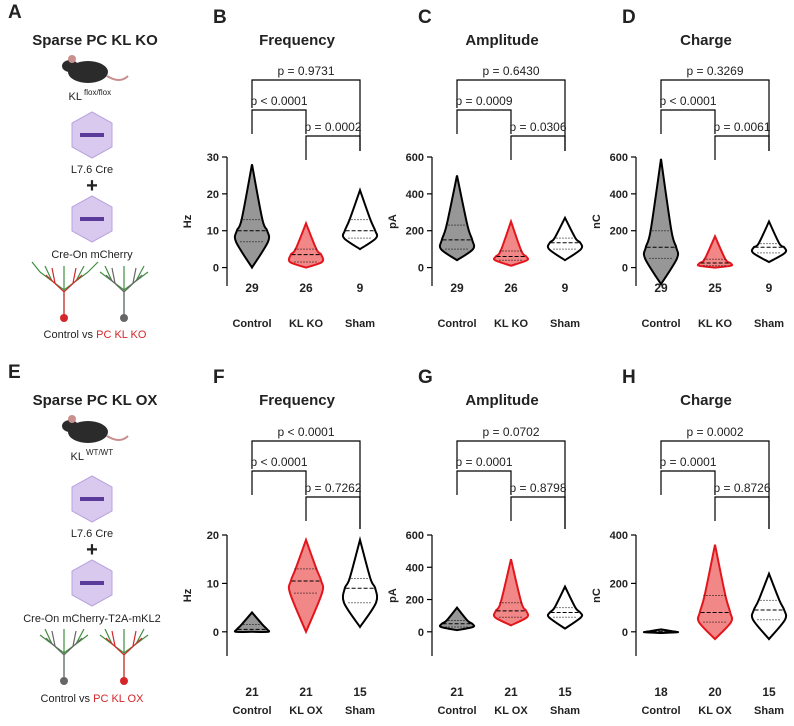 This screenshot has width=794, height=726. What do you see at coordinates (77, 457) in the screenshot?
I see `allele: KL` at bounding box center [77, 457].